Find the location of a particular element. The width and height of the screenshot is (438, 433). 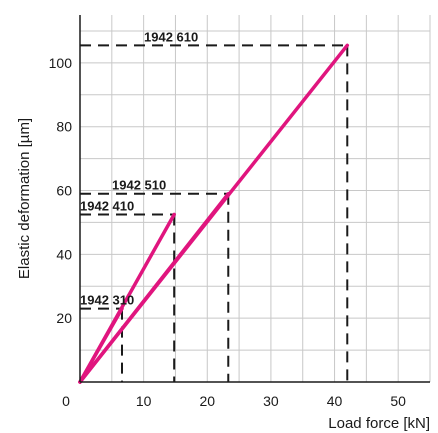

y-tick-label: 60 is located at coordinates (64, 191).